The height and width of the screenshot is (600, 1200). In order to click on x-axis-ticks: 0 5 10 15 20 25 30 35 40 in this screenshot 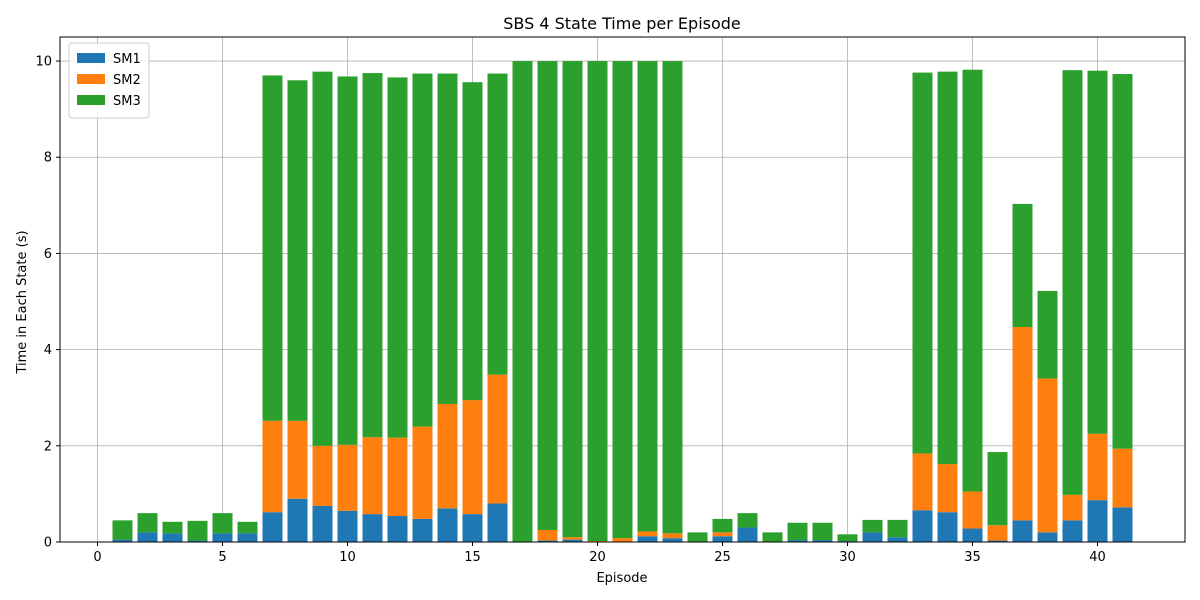, I will do `click(599, 553)`.